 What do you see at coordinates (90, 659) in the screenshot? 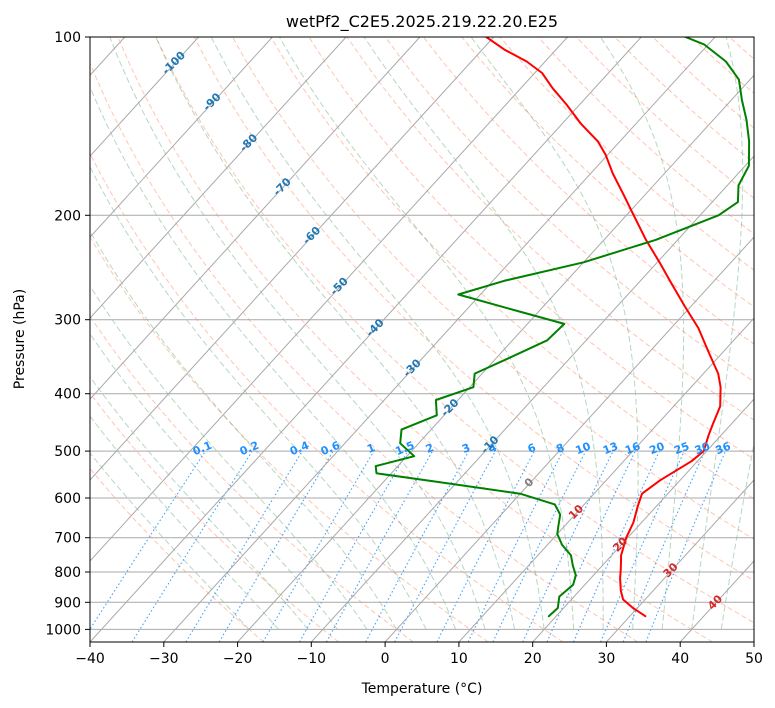
I see `x-tick-label: −40` at bounding box center [90, 659].